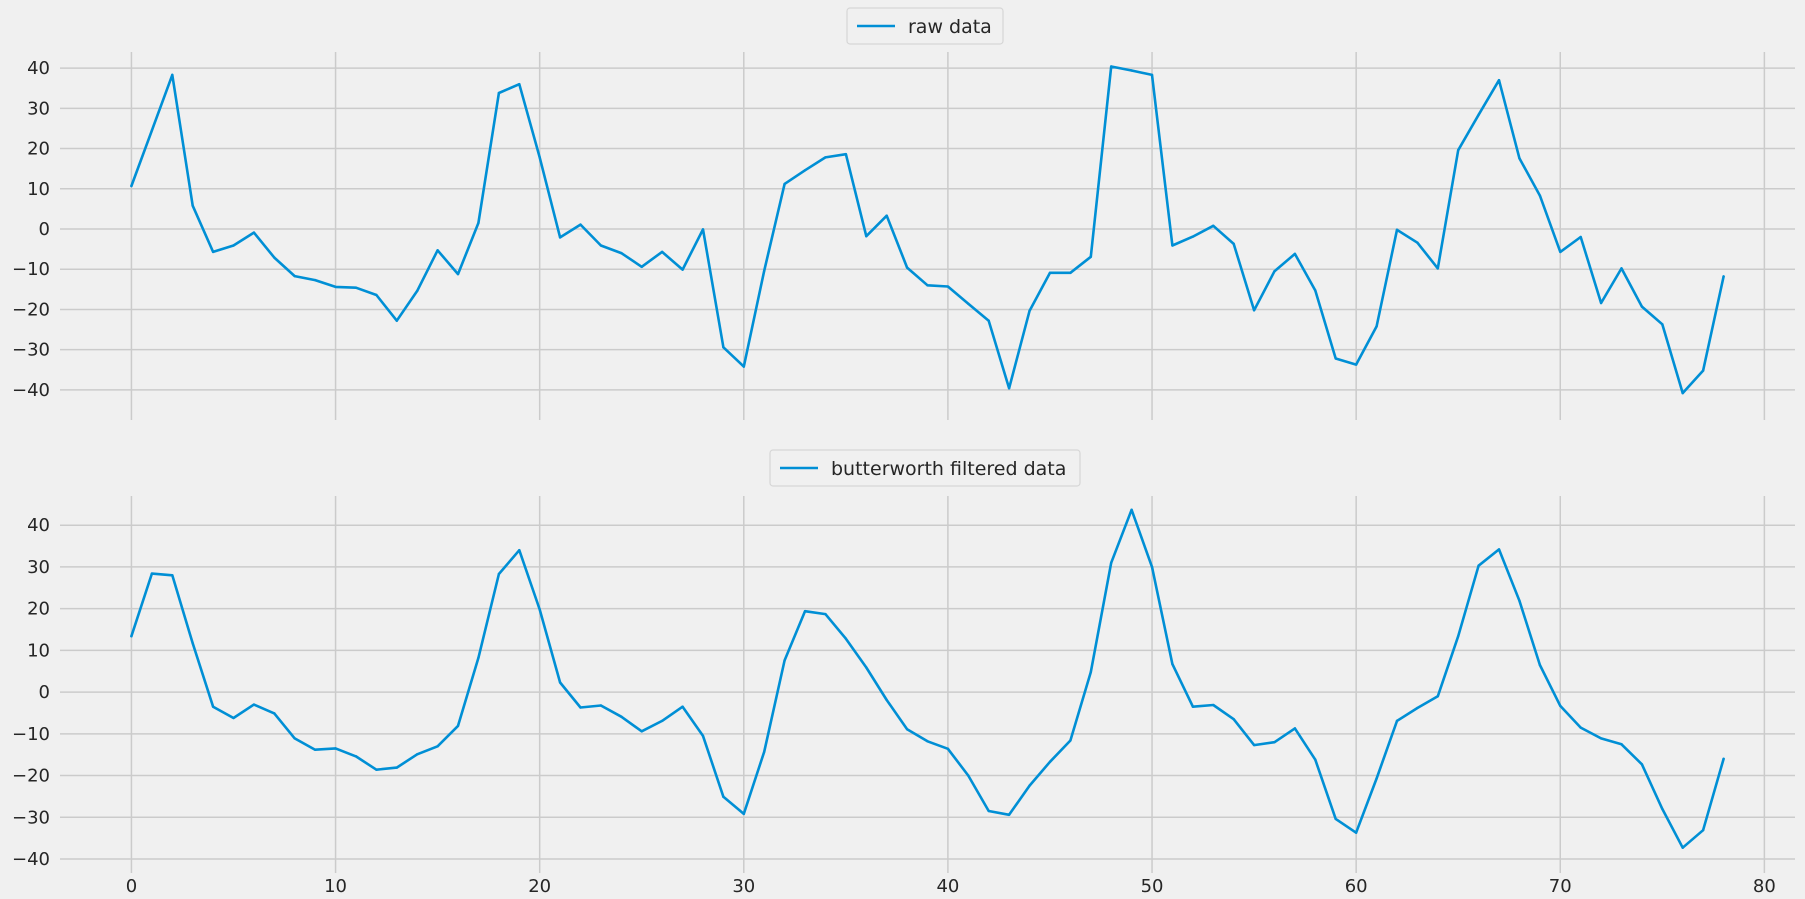 This screenshot has height=899, width=1805. I want to click on x-tick-label: 80, so click(1764, 886).